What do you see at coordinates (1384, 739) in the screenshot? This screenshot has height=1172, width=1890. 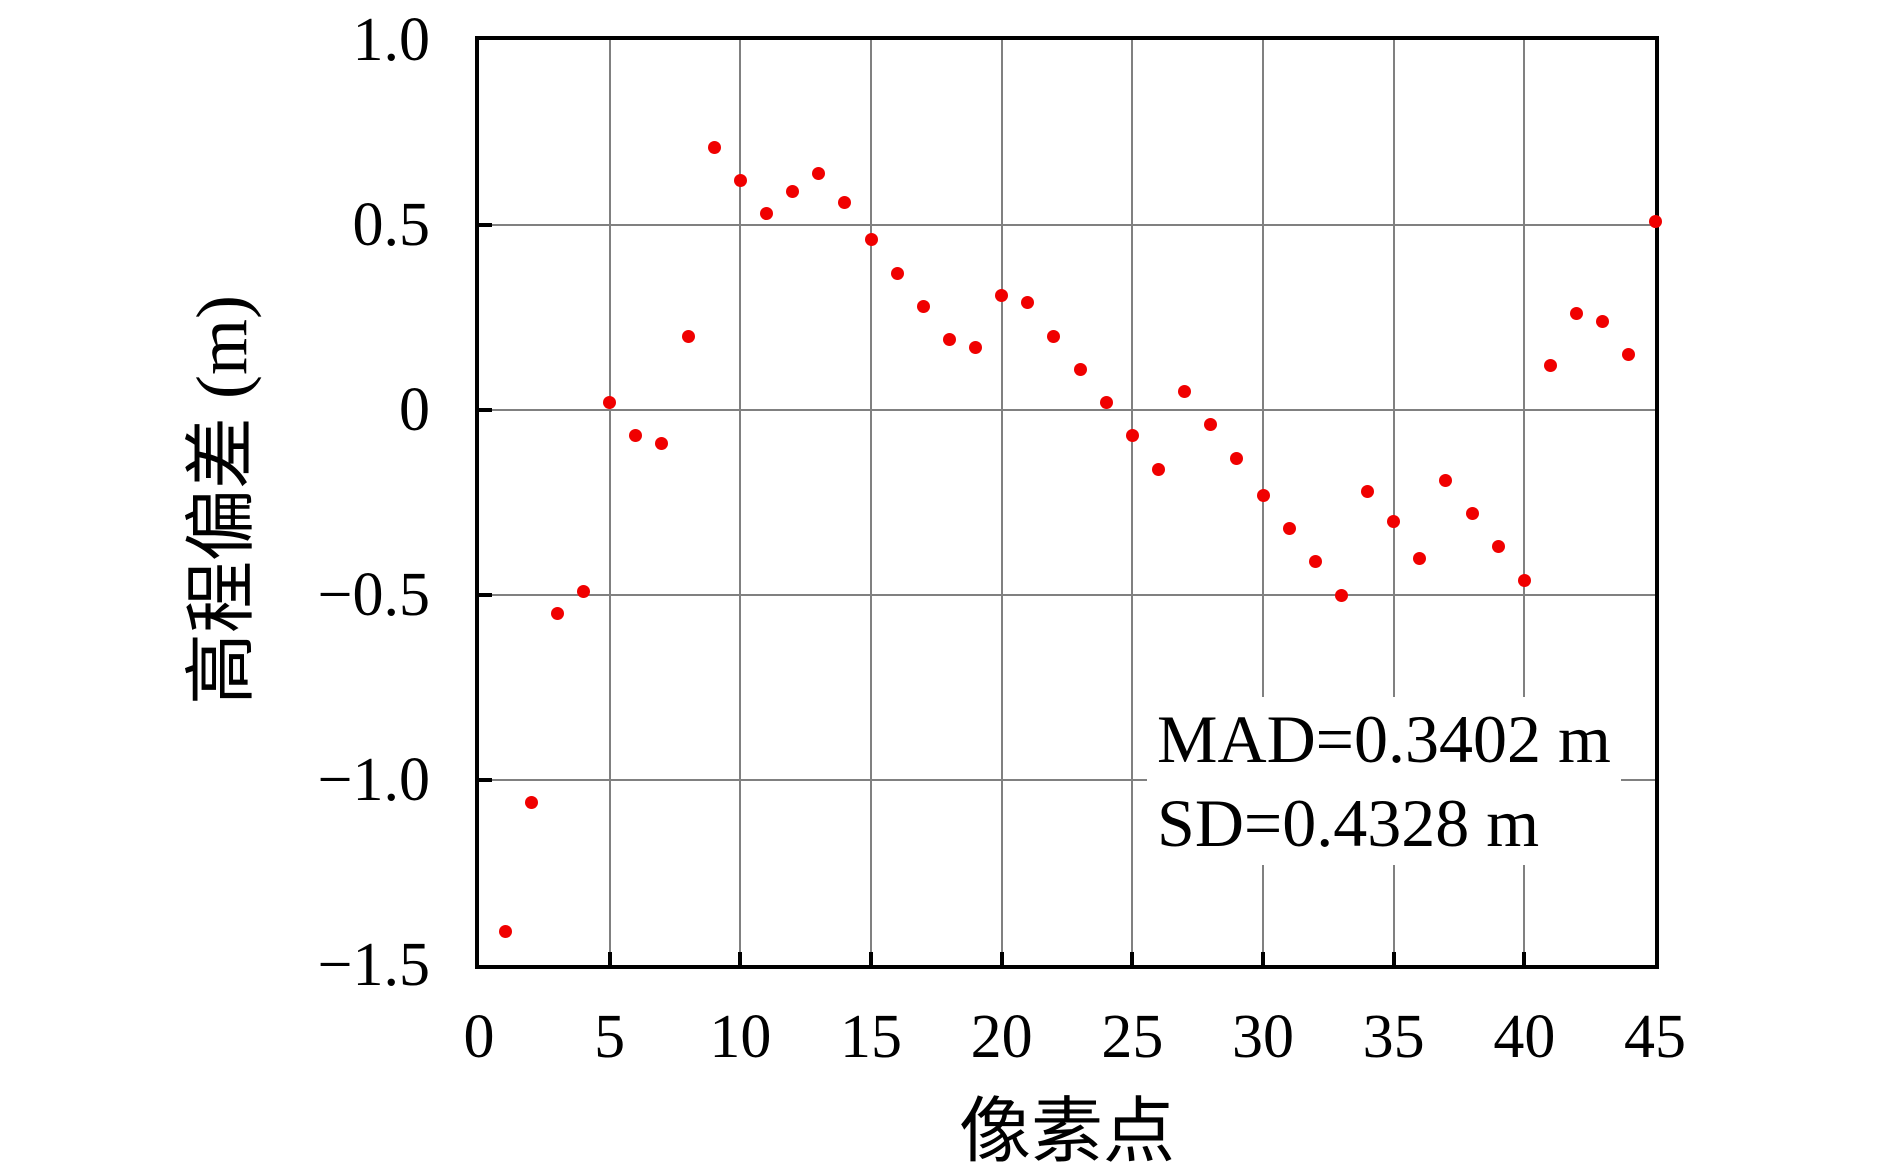 I see `annotation-mad: MAD=0.3402 m` at bounding box center [1384, 739].